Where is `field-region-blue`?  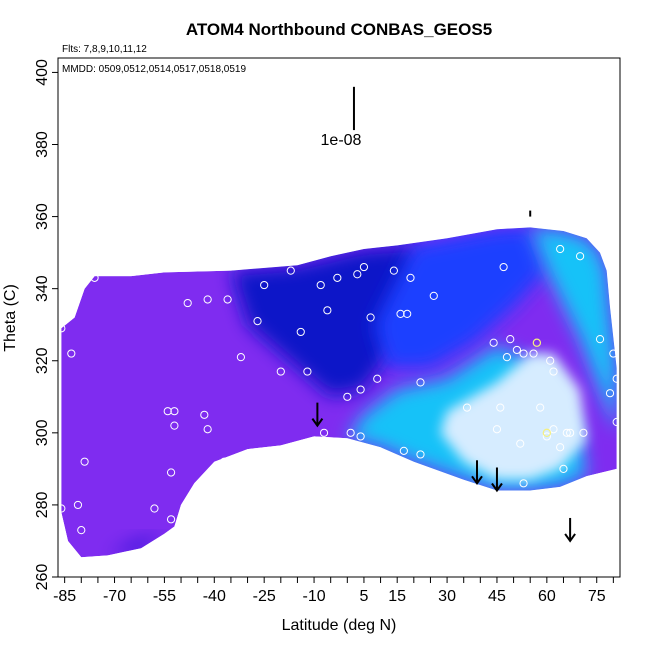
field-region-blue is located at coordinates (460, 297).